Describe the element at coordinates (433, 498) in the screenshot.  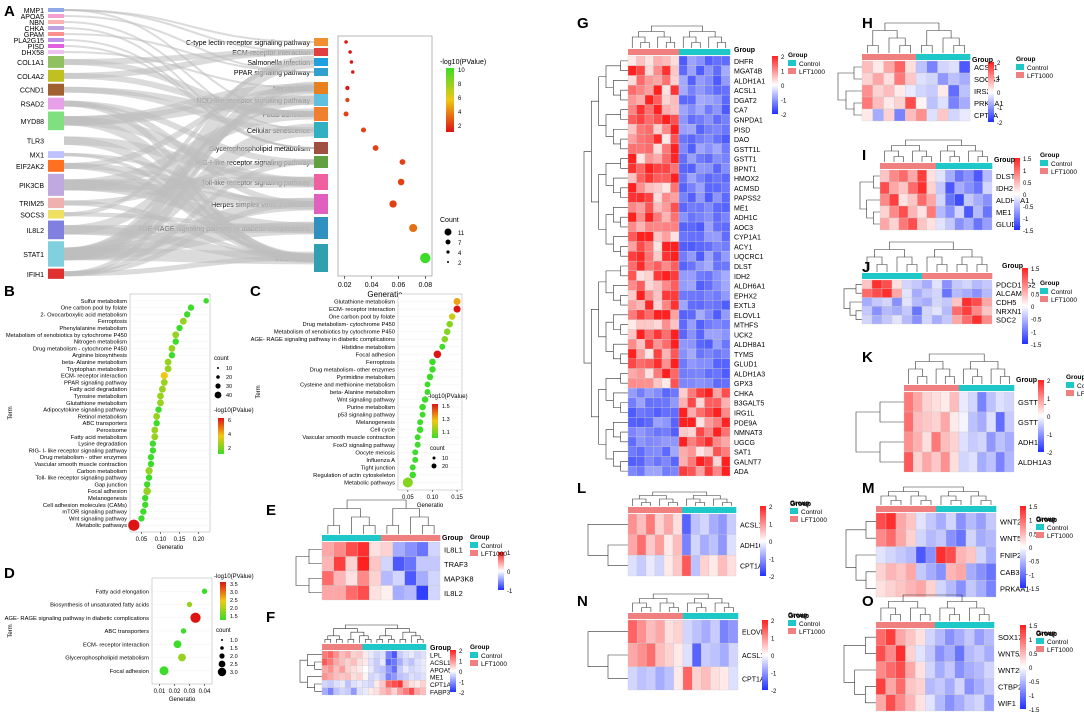
I see `x-tick-label: 0.10` at that location.